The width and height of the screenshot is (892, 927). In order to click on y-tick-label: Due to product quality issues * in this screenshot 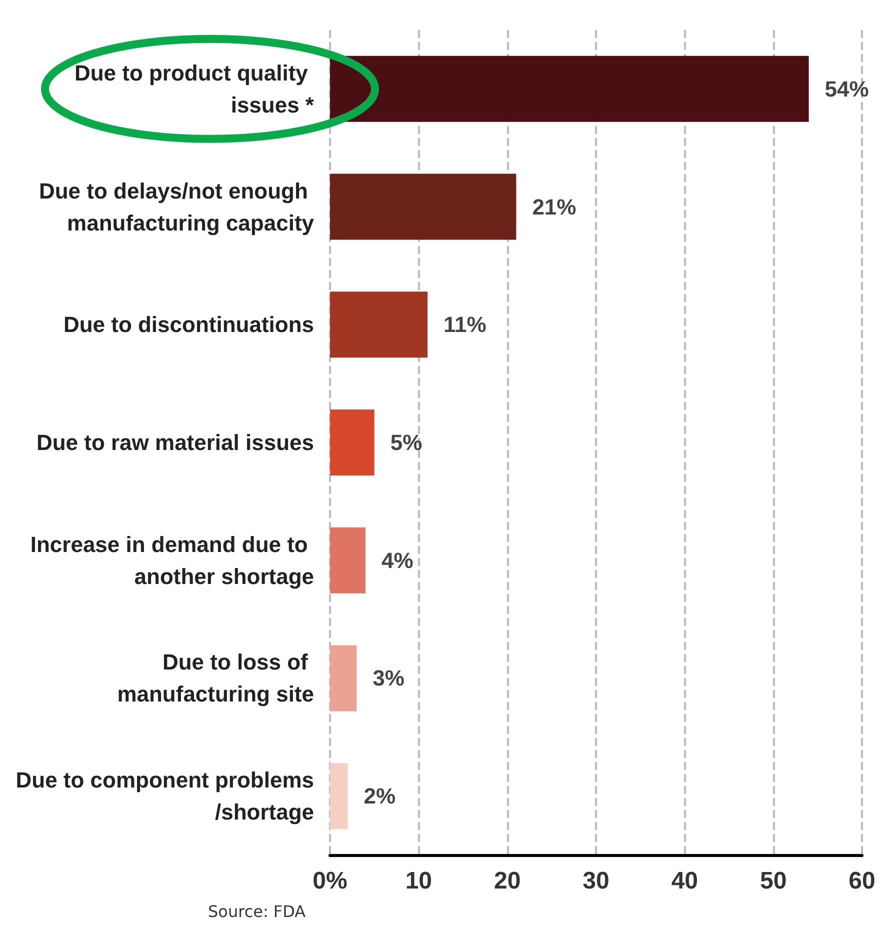, I will do `click(194, 89)`.